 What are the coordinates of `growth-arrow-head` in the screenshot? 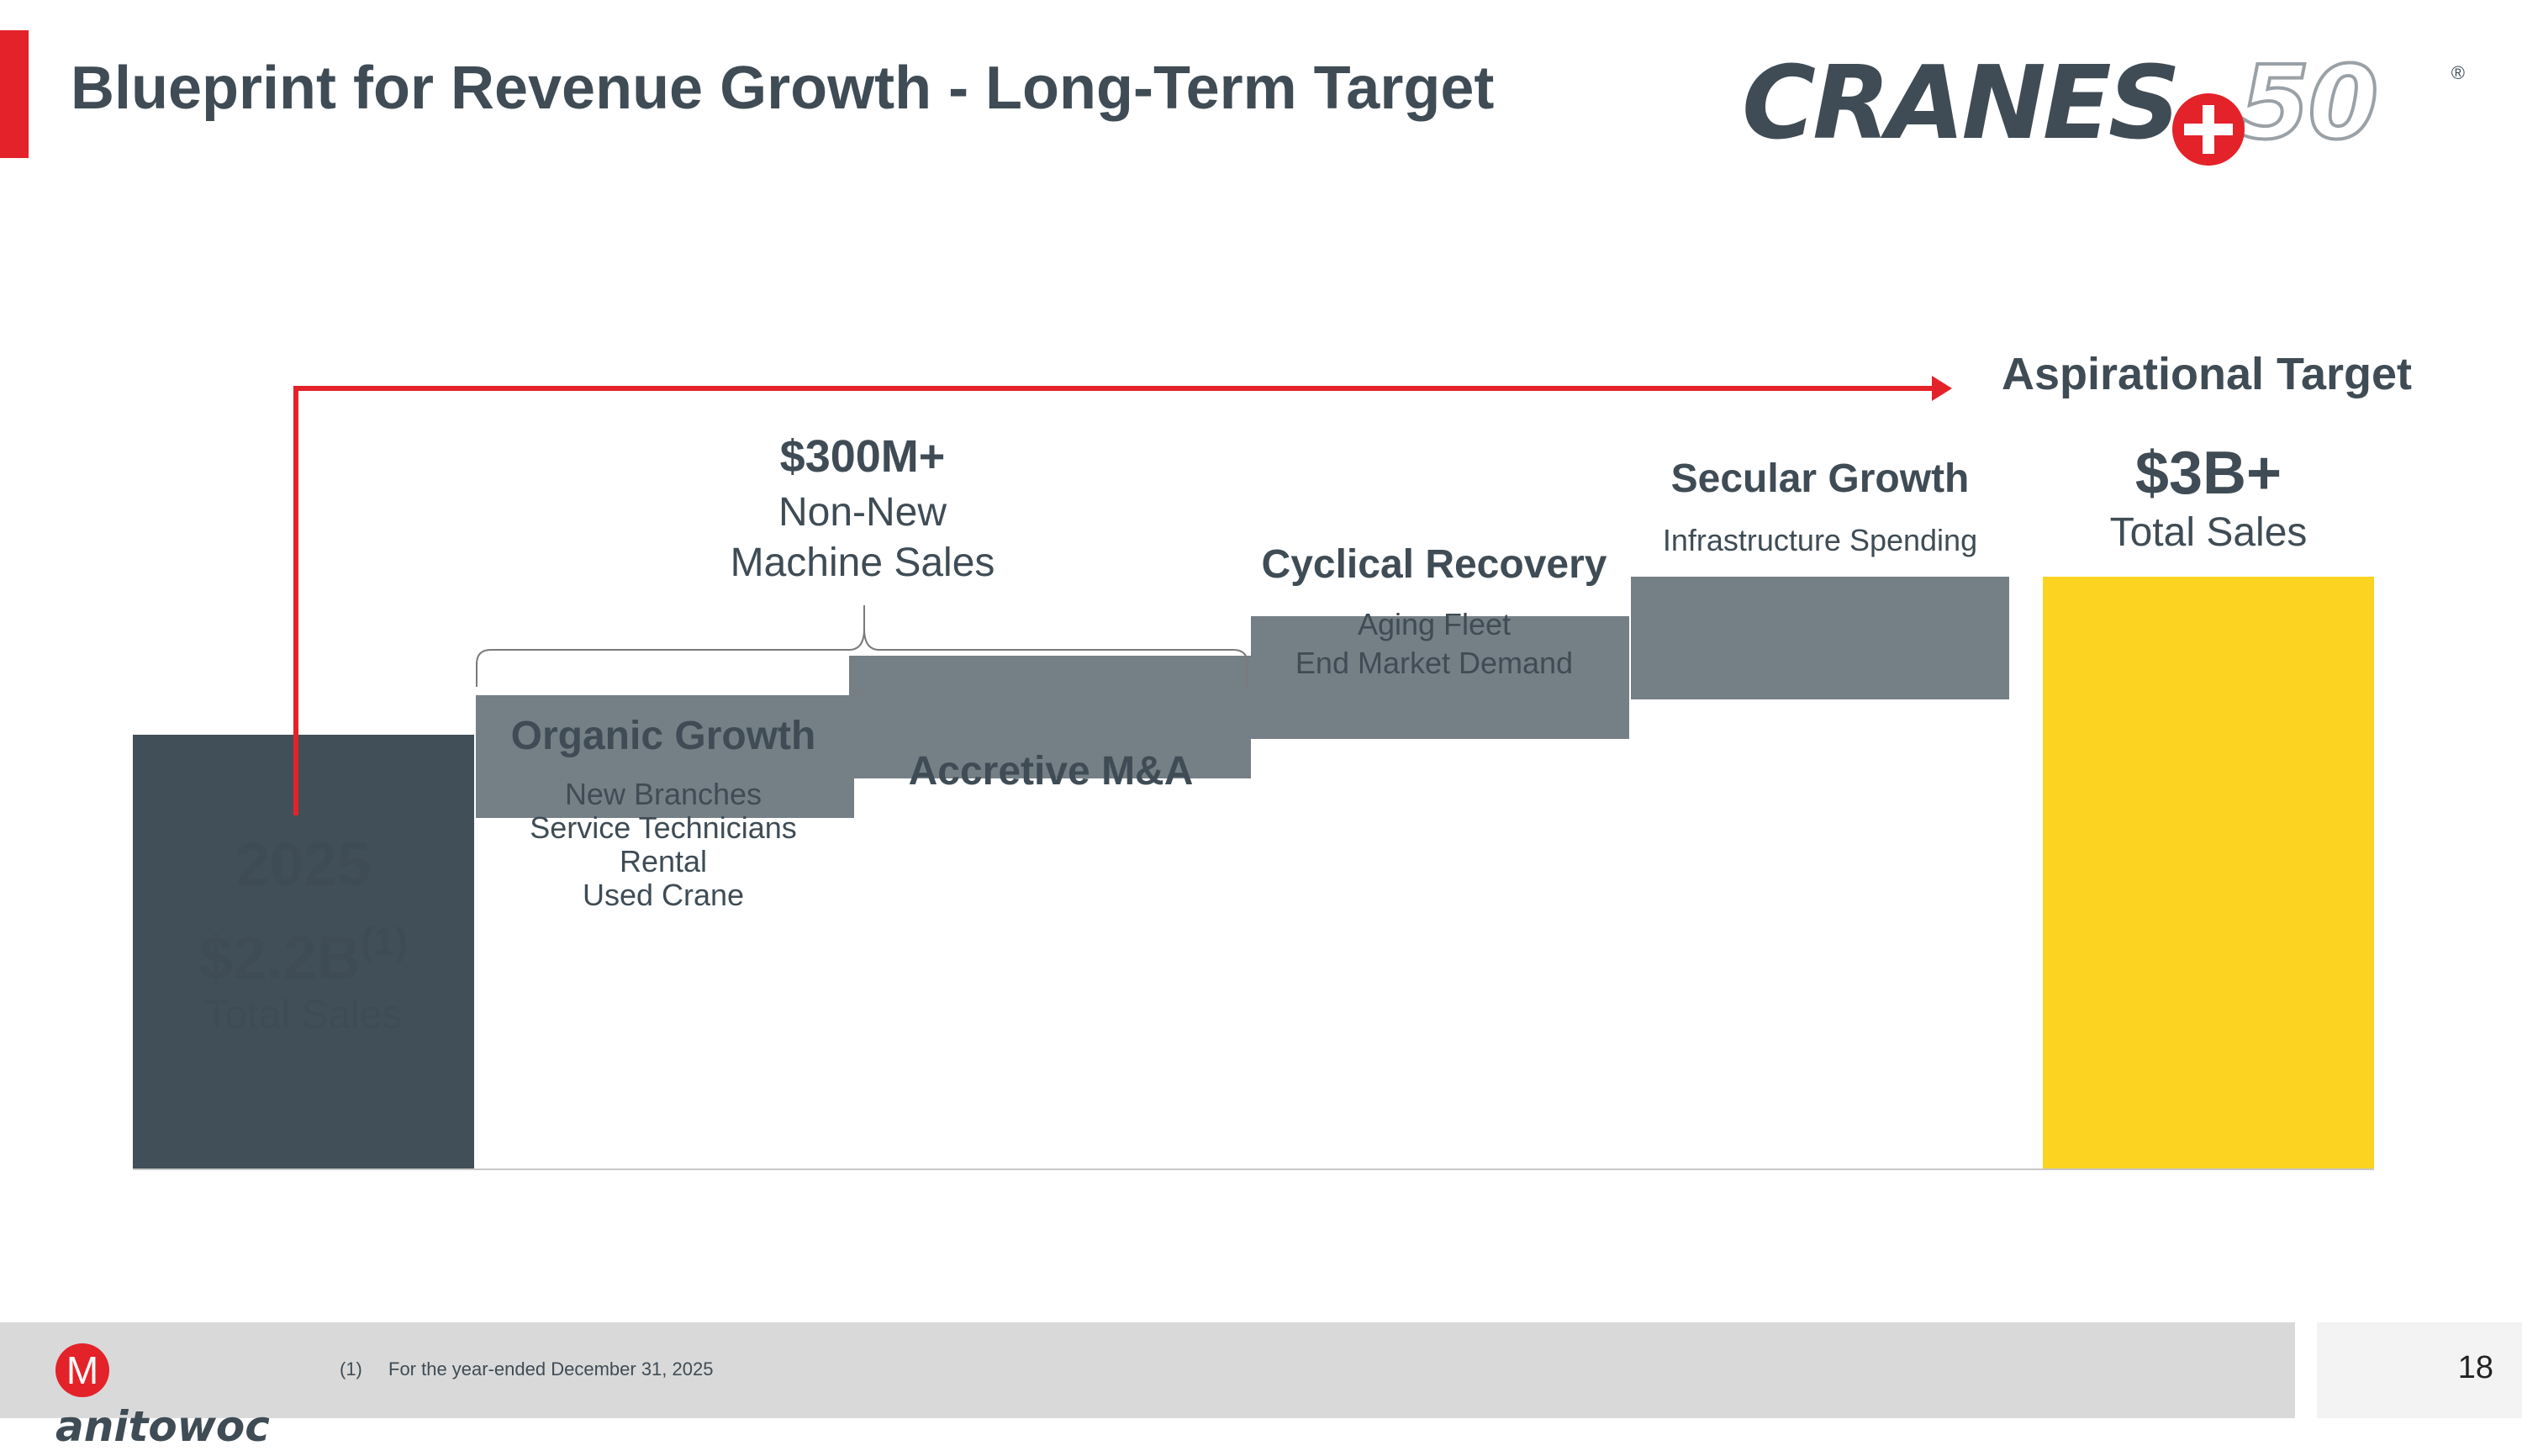 It's located at (1942, 388).